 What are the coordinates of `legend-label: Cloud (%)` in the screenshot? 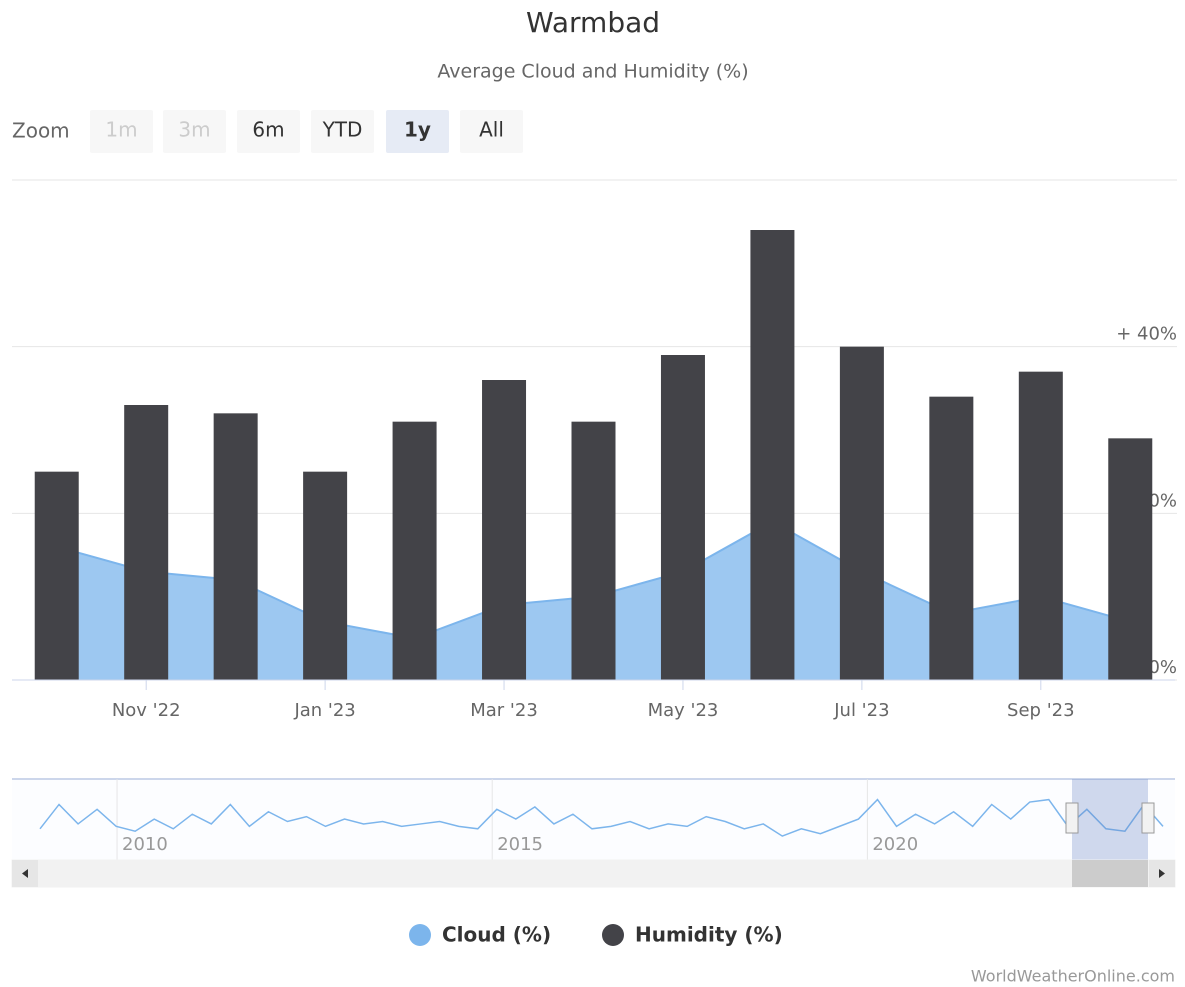 It's located at (496, 935).